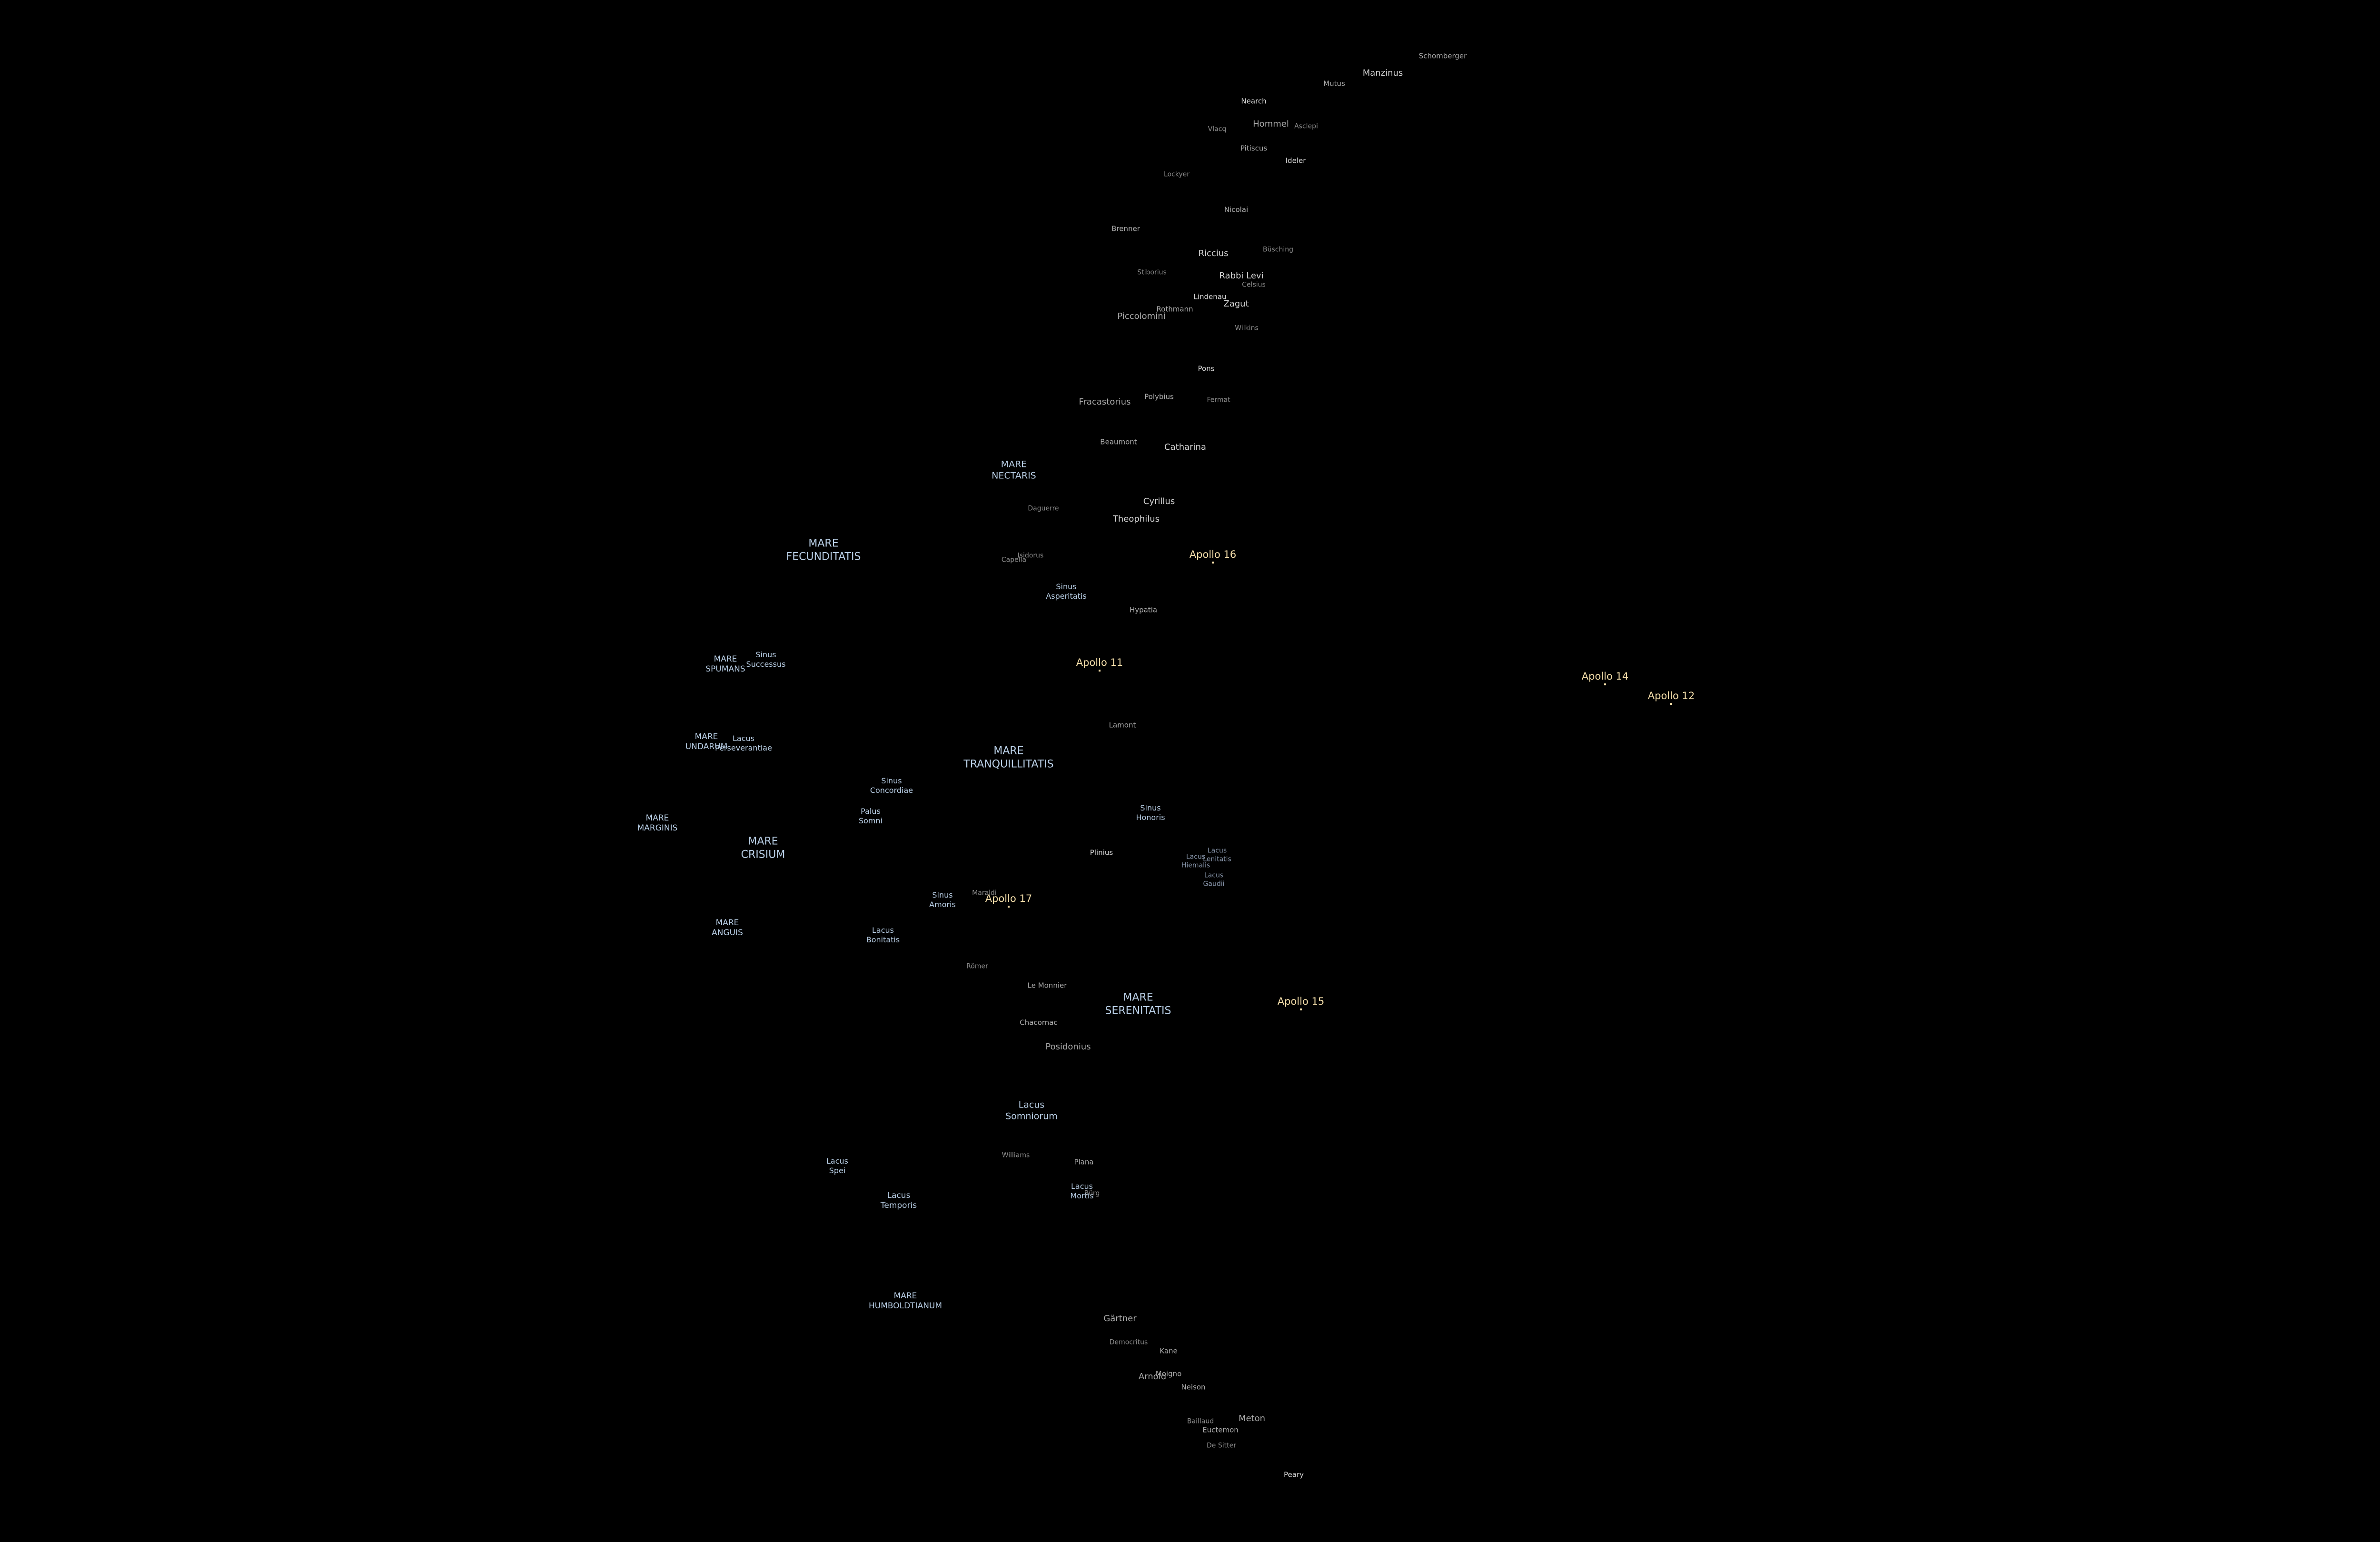 This screenshot has height=1542, width=2380. Describe the element at coordinates (1382, 73) in the screenshot. I see `crater-manzinus-label: Manzinus` at that location.